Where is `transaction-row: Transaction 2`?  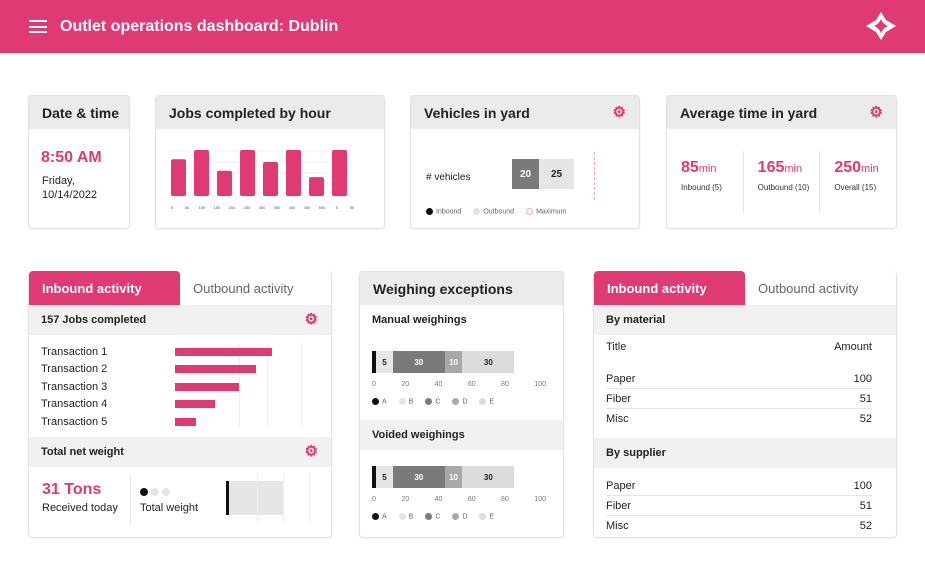 transaction-row: Transaction 2 is located at coordinates (180, 370).